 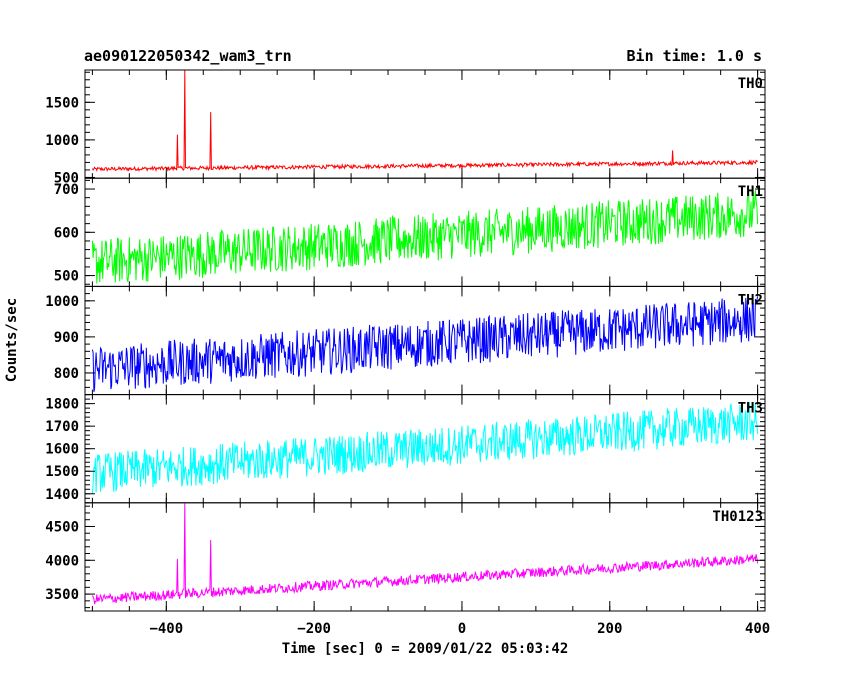 What do you see at coordinates (609, 629) in the screenshot?
I see `x-tick-label: 200` at bounding box center [609, 629].